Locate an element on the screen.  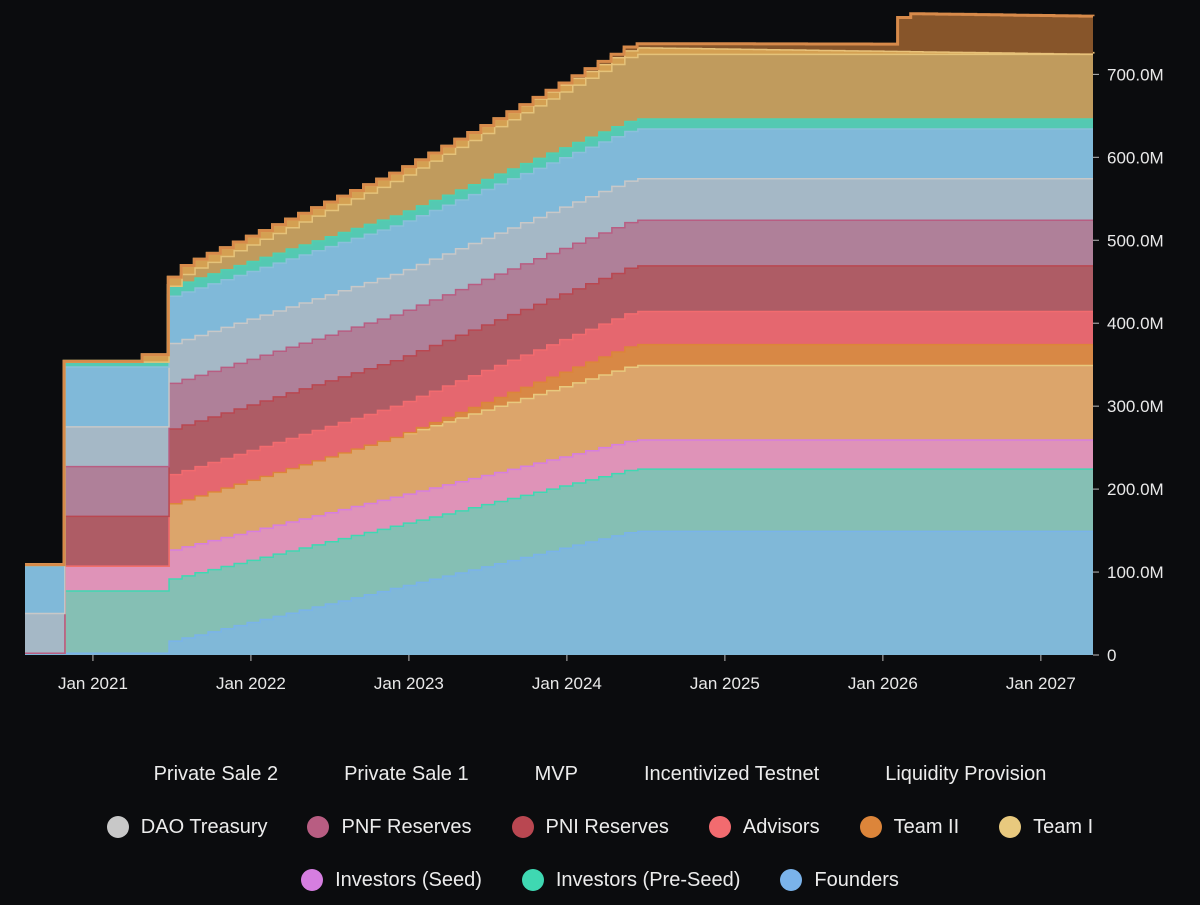
legend-item-private-sale-1: Private Sale 1 is located at coordinates (406, 774).